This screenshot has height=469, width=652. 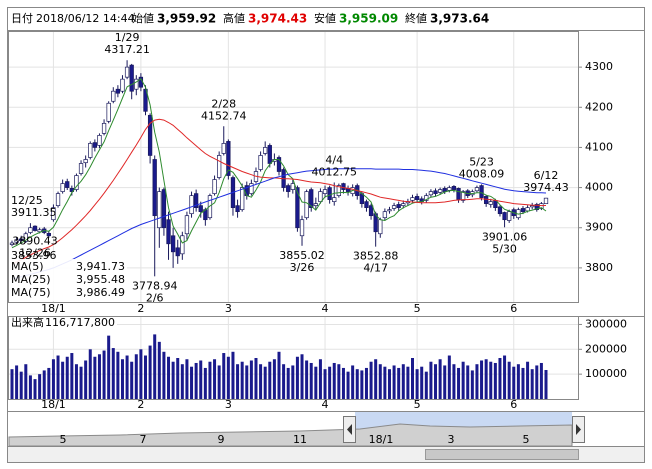 I want to click on volume-value: 116,717,800, so click(x=80, y=322).